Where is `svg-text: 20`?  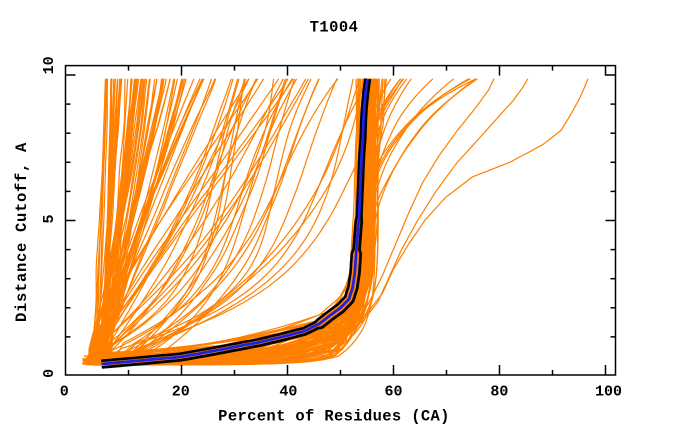 svg-text: 20 is located at coordinates (181, 392).